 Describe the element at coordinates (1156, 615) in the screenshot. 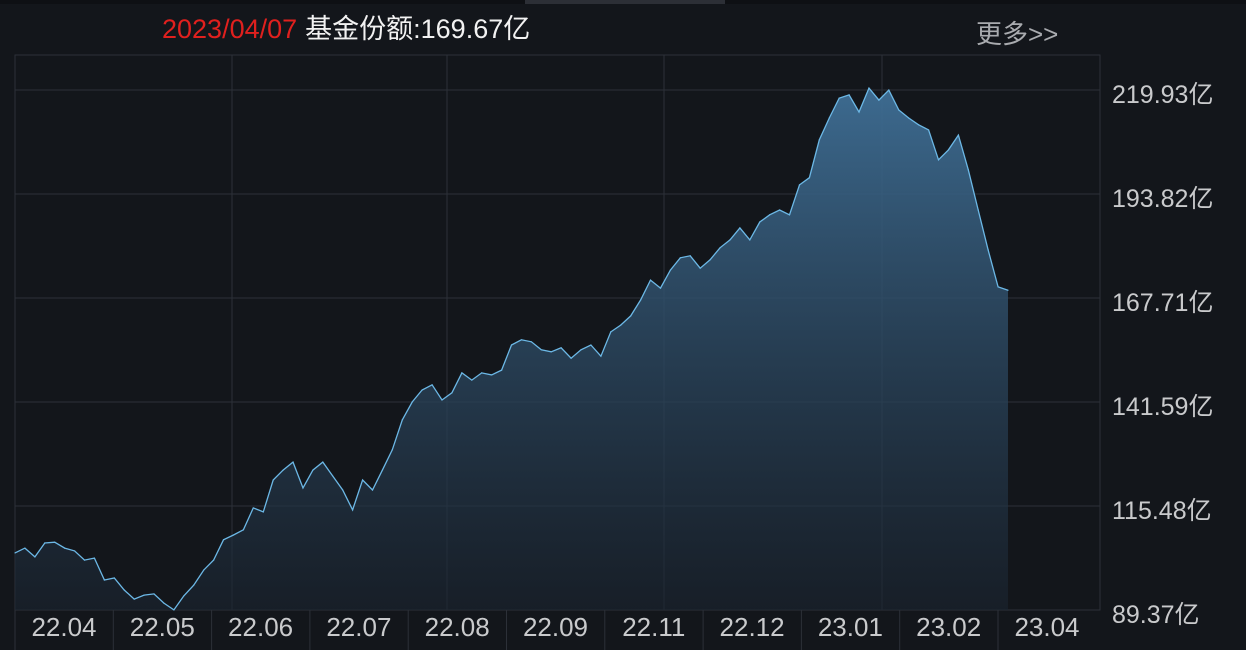

I see `y-tick-label: 89.37亿` at that location.